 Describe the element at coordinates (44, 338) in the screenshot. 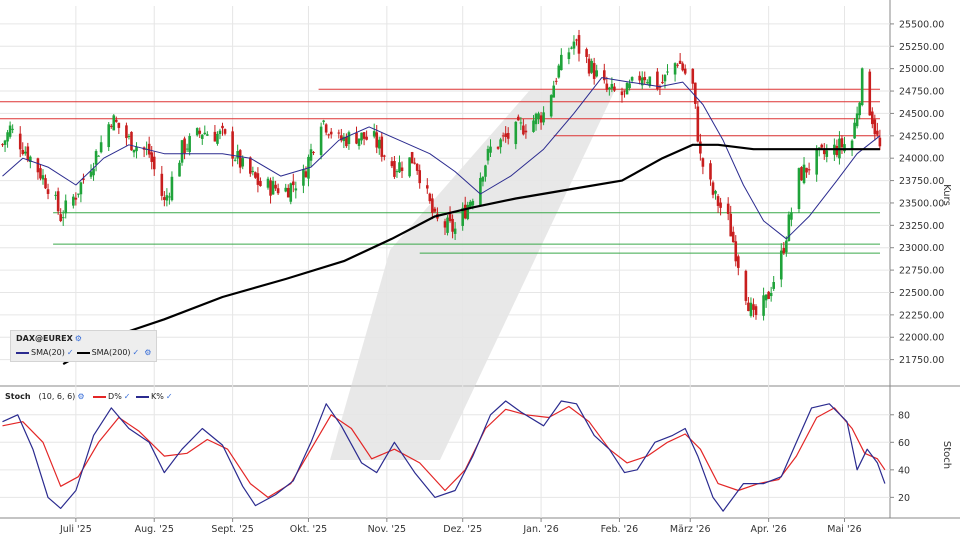

I see `instrument-name: DAX@EUREX` at that location.